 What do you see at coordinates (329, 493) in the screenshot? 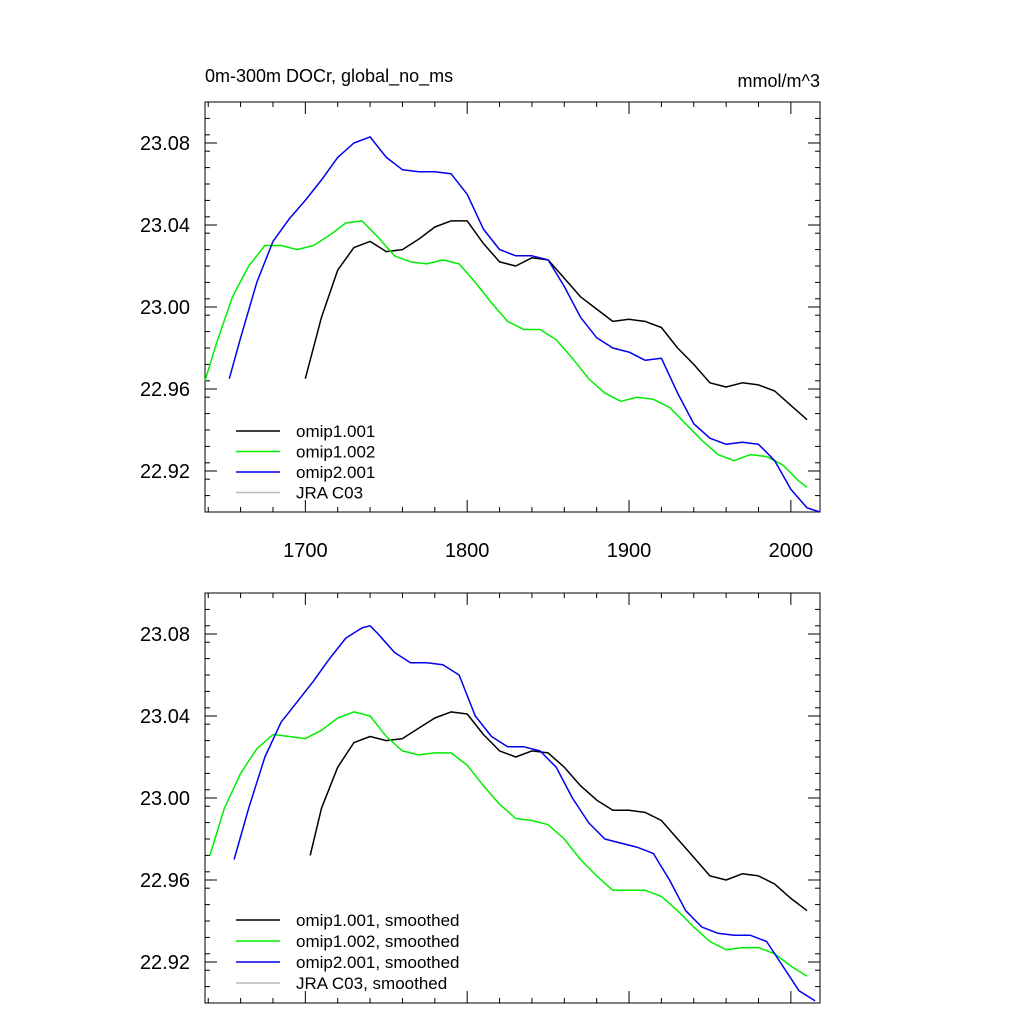
I see `legend-label: JRA C03` at bounding box center [329, 493].